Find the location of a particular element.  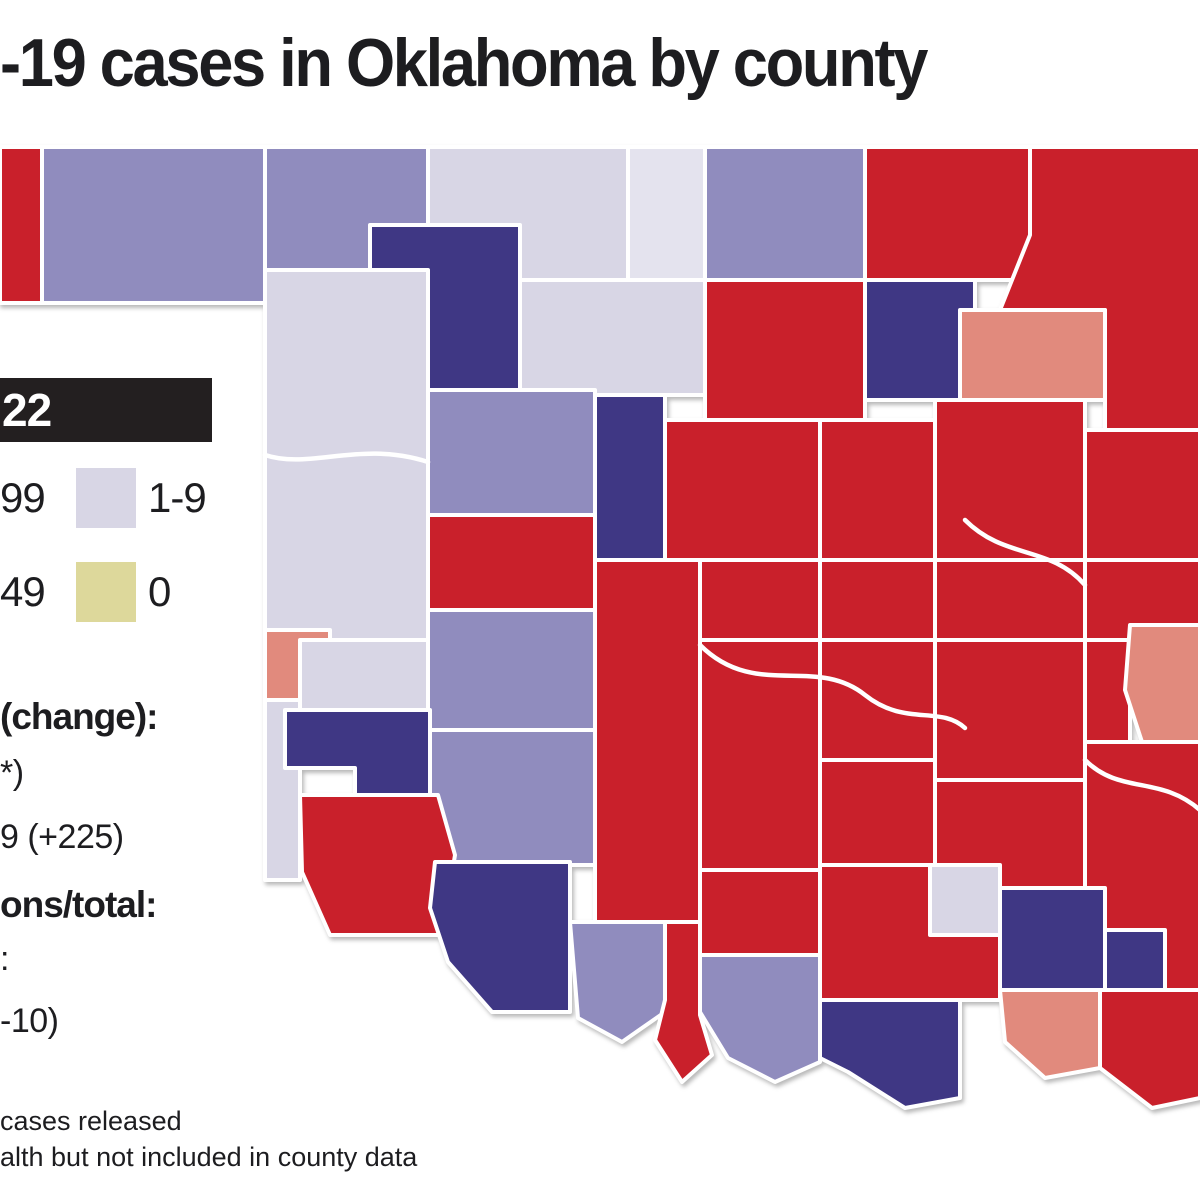

legend-range-label: 1-9 is located at coordinates (177, 497).